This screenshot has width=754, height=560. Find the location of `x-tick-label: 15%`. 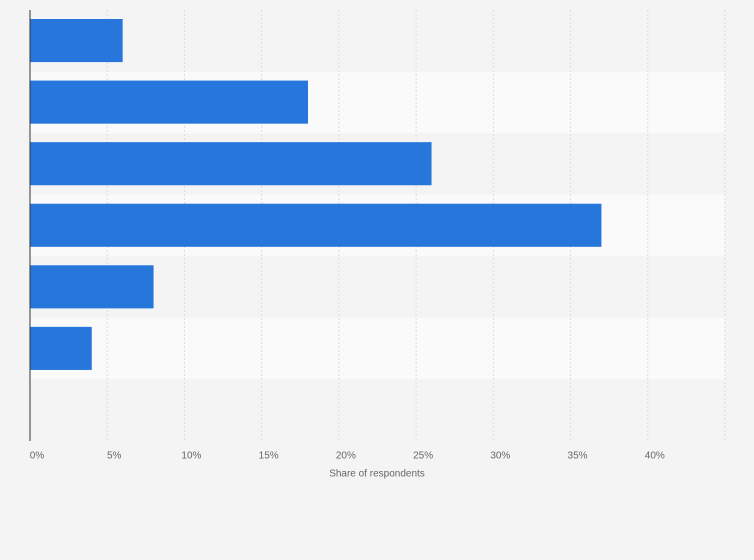

x-tick-label: 15% is located at coordinates (269, 456).